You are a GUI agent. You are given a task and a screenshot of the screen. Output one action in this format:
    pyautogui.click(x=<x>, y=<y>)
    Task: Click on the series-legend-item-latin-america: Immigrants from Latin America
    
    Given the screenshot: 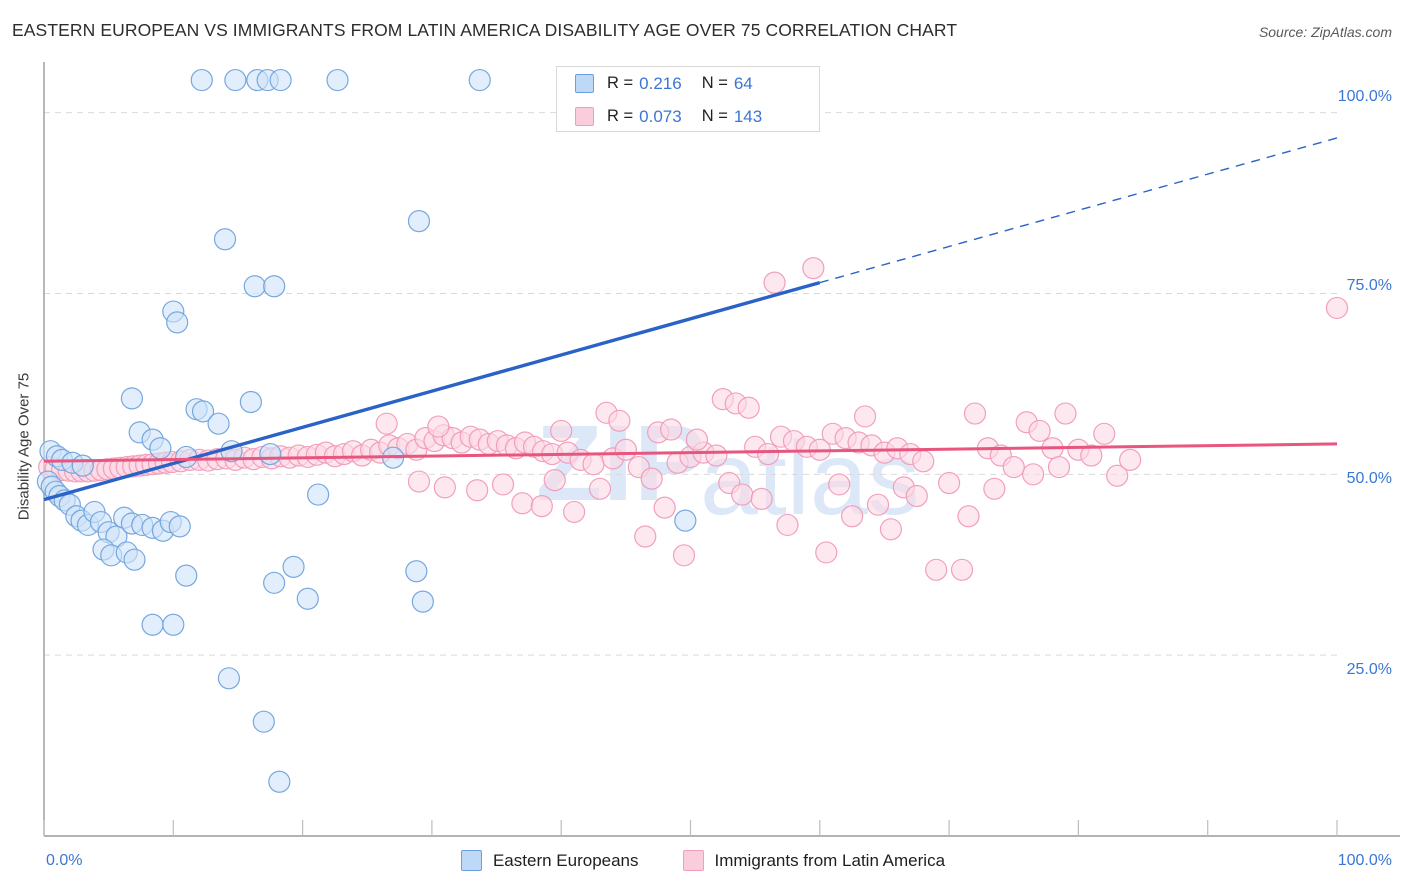 What is the action you would take?
    pyautogui.click(x=814, y=860)
    